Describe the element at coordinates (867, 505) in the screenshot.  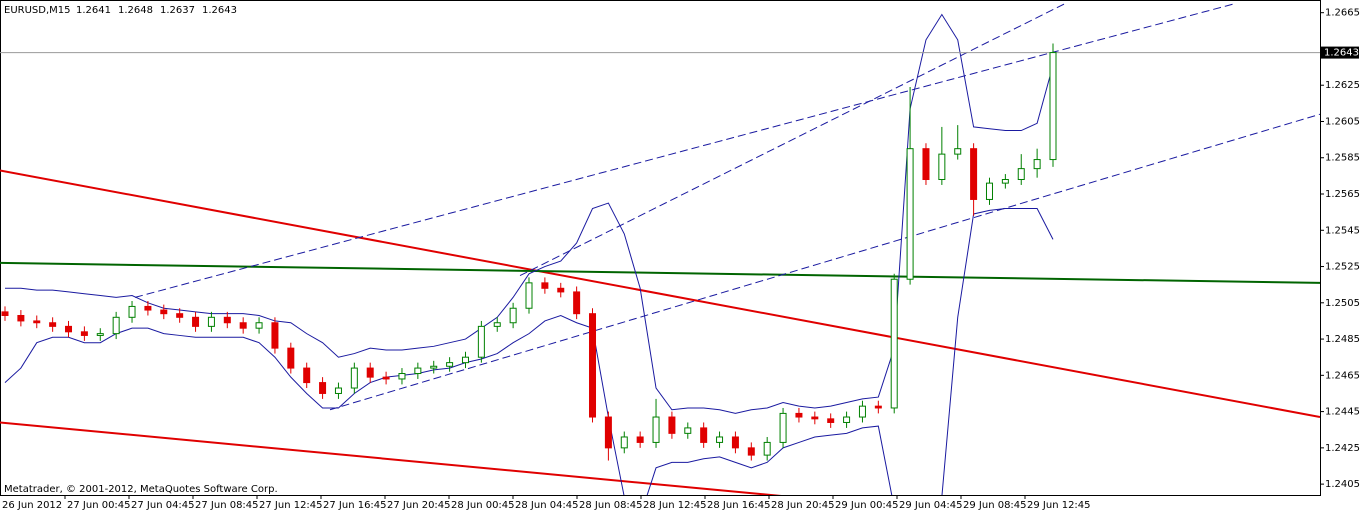
I see `x-tick-label: 29 Jun 00:45` at that location.